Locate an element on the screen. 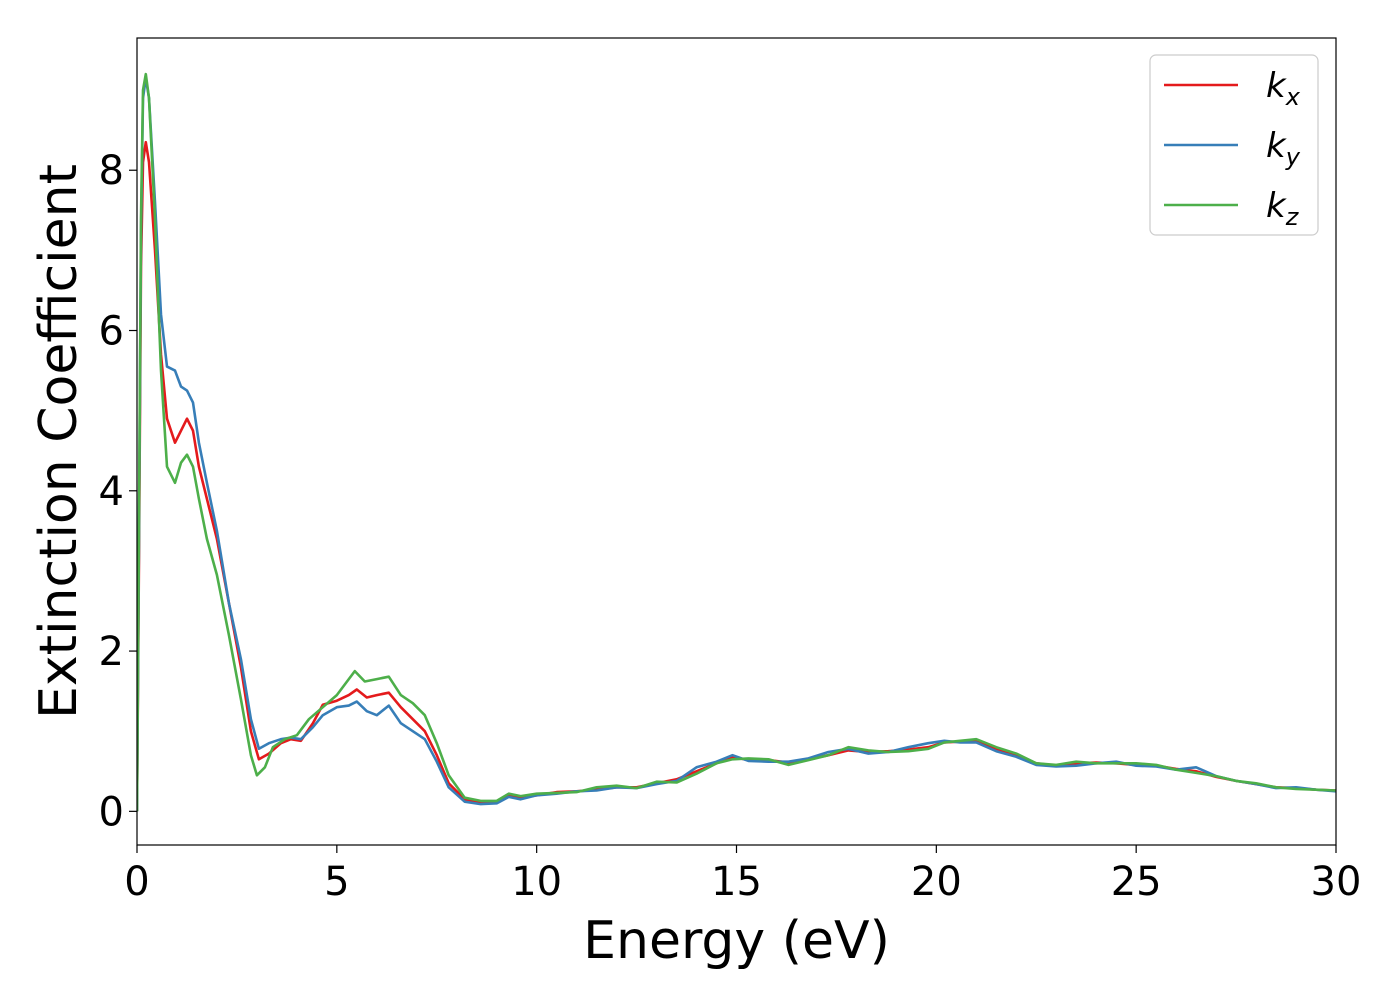 This screenshot has height=1000, width=1400. x-tick-label: 25 is located at coordinates (1136, 882).